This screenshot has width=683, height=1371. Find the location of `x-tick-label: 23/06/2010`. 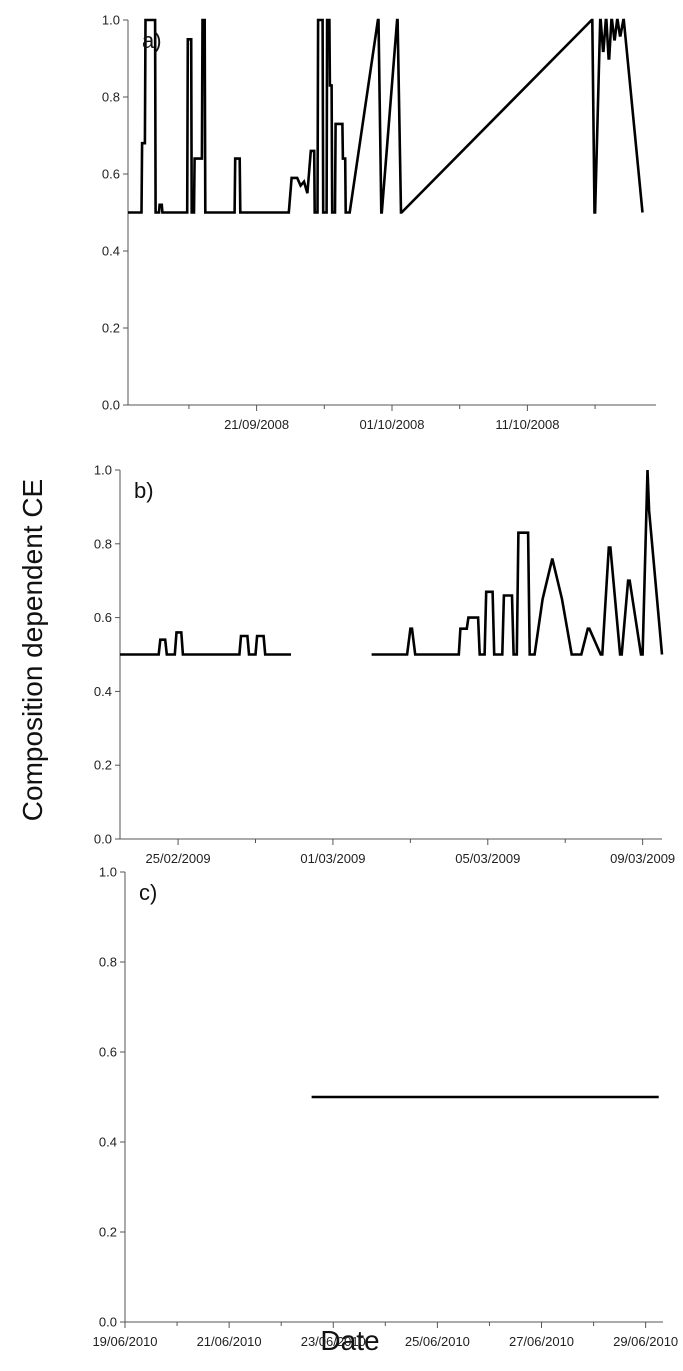

x-tick-label: 23/06/2010 is located at coordinates (333, 1341).